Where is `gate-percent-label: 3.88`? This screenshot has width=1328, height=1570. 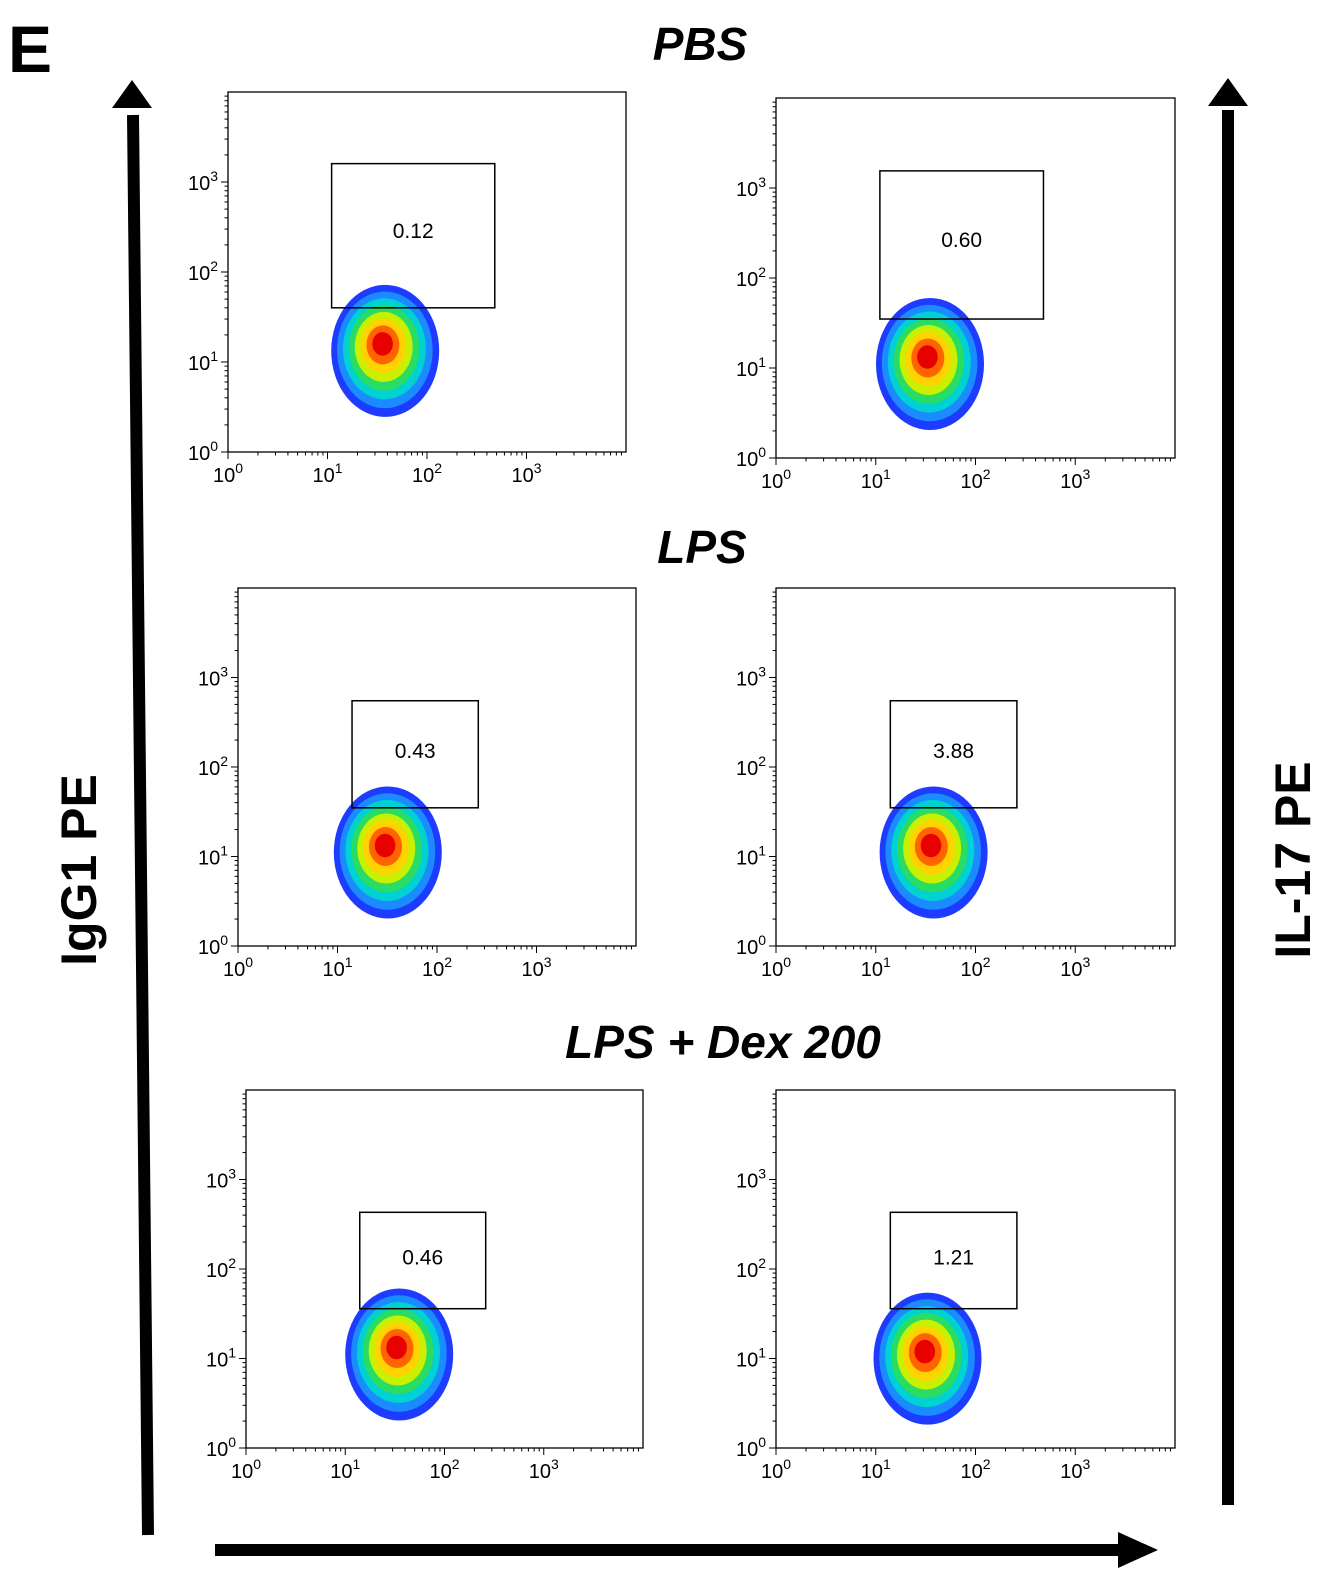
gate-percent-label: 3.88 is located at coordinates (953, 751).